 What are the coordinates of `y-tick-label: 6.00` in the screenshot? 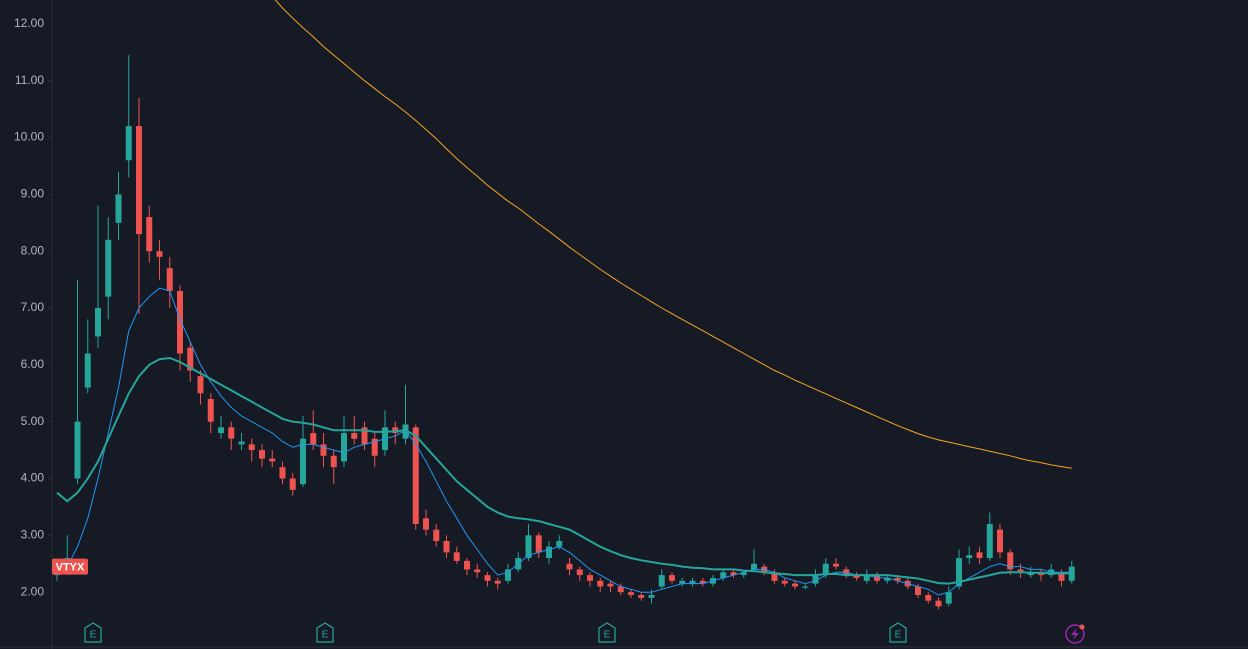 It's located at (33, 364).